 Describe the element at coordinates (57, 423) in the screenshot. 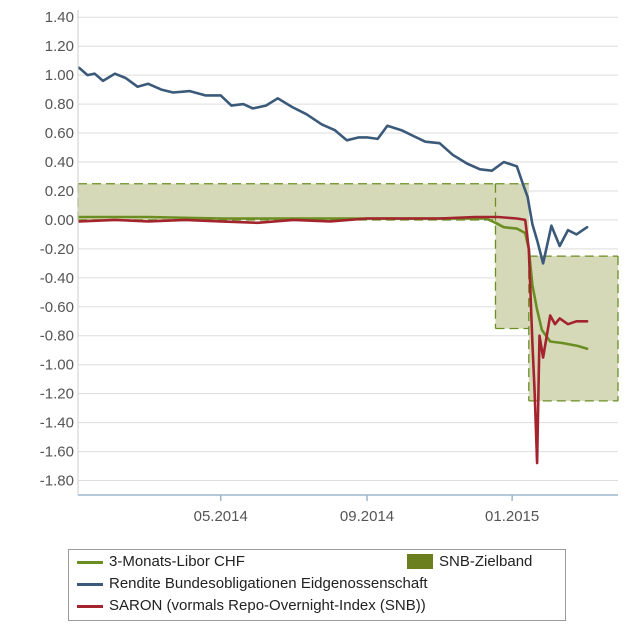

I see `y-tick-label: -1.40` at that location.